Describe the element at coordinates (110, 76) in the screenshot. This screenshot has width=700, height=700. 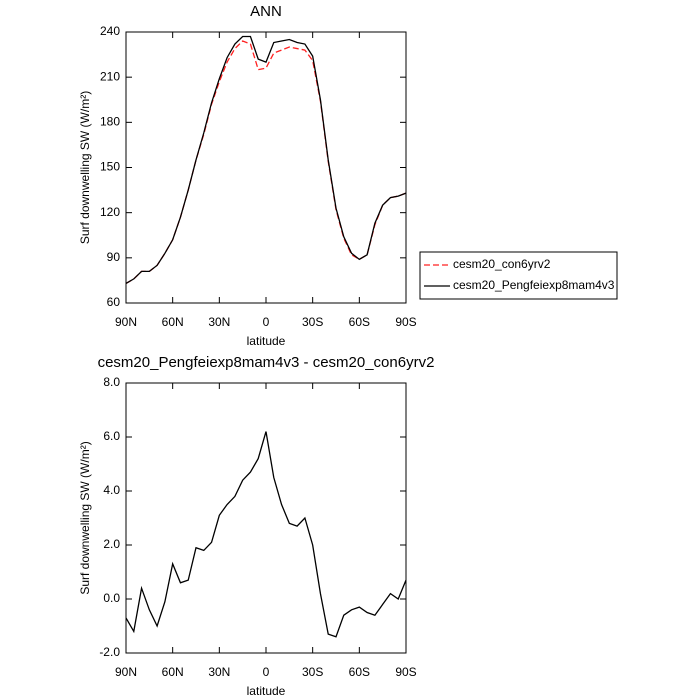
I see `y-tick-label: 210` at that location.